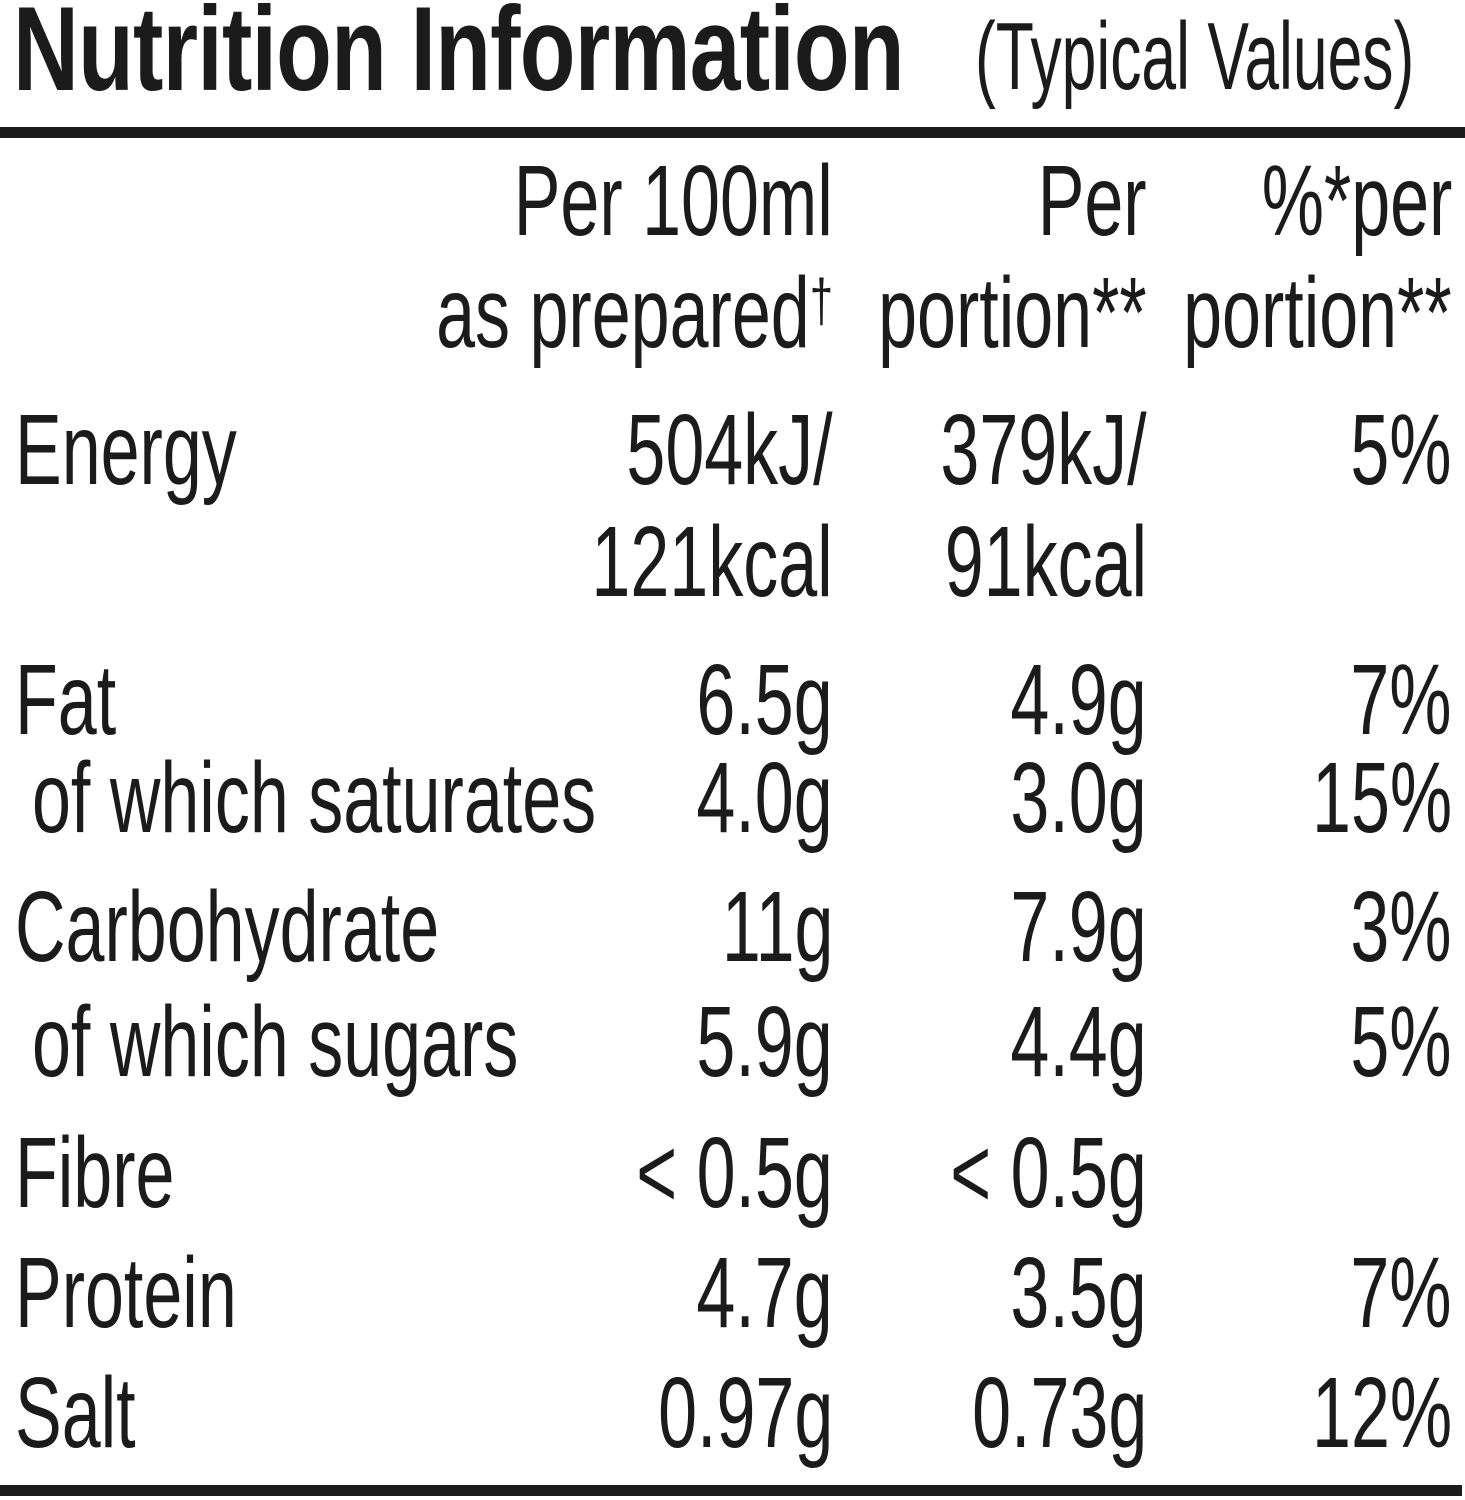  Describe the element at coordinates (1401, 450) in the screenshot. I see `energy-percent: 5%` at that location.